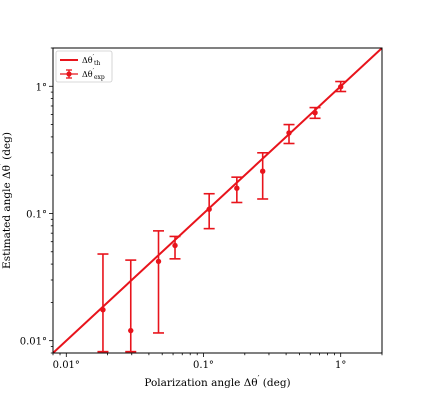 The height and width of the screenshot is (405, 425). What do you see at coordinates (200, 383) in the screenshot?
I see `x-axis-label-main: Polarization angle Δθ` at bounding box center [200, 383].